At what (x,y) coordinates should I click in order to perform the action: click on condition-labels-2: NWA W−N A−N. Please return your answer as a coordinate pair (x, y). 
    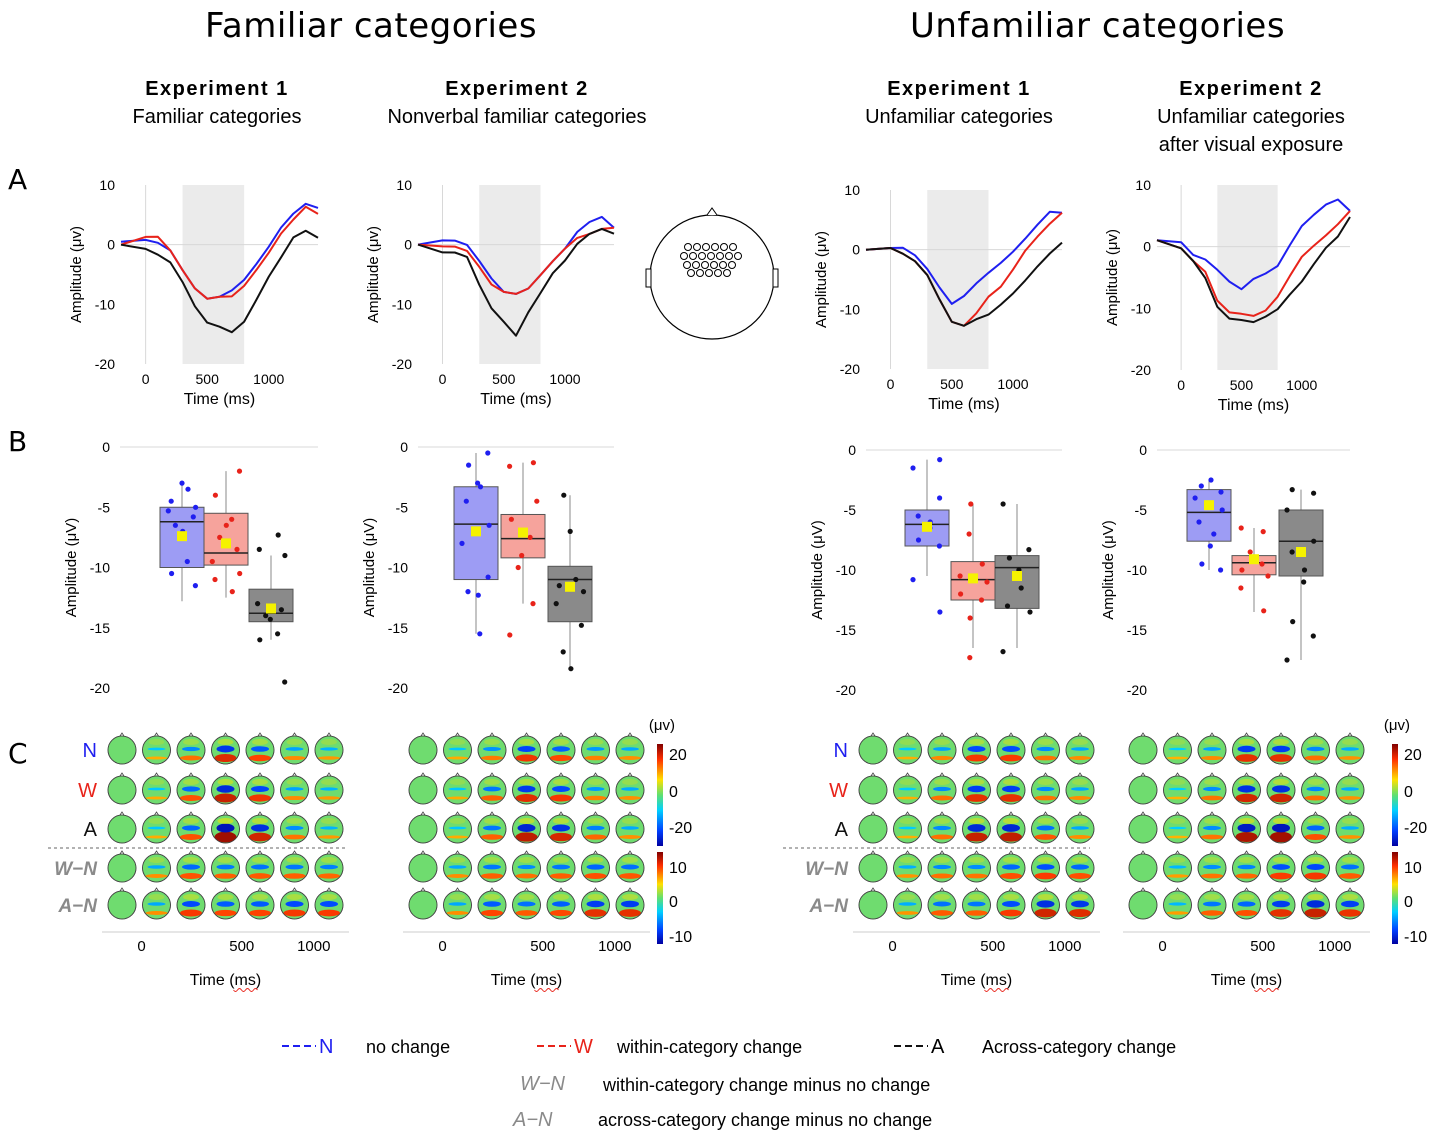
    Looking at the image, I should click on (827, 828).